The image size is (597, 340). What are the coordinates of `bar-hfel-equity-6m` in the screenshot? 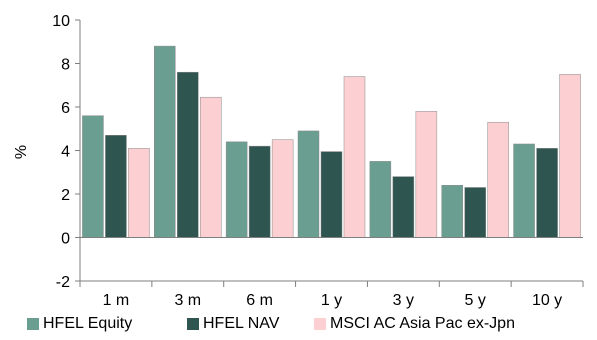 It's located at (236, 189).